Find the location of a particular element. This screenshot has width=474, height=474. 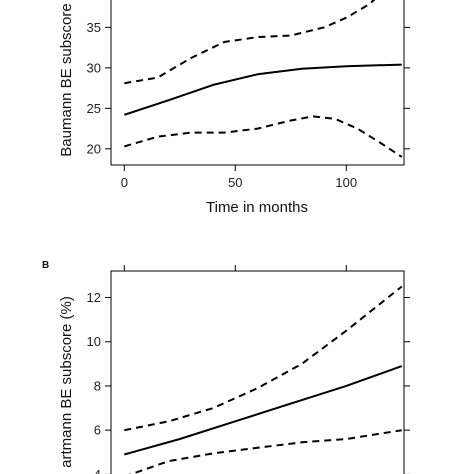

panel-a-x-tick-label: 50 is located at coordinates (235, 182).